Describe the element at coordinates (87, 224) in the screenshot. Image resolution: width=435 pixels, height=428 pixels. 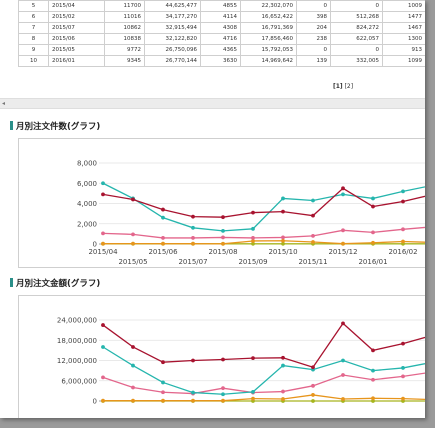
I see `y-tick-label: 2,000` at that location.